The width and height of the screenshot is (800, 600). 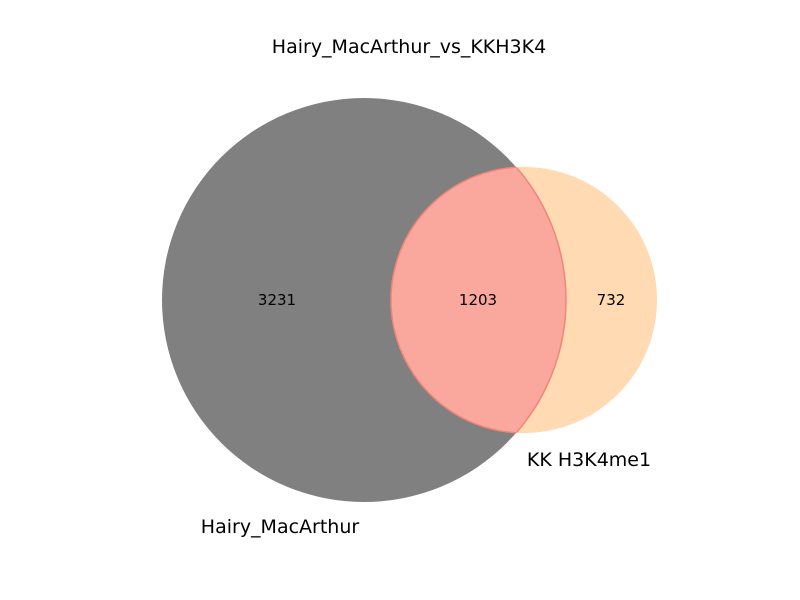 I want to click on only-a-count: 3231, so click(x=277, y=300).